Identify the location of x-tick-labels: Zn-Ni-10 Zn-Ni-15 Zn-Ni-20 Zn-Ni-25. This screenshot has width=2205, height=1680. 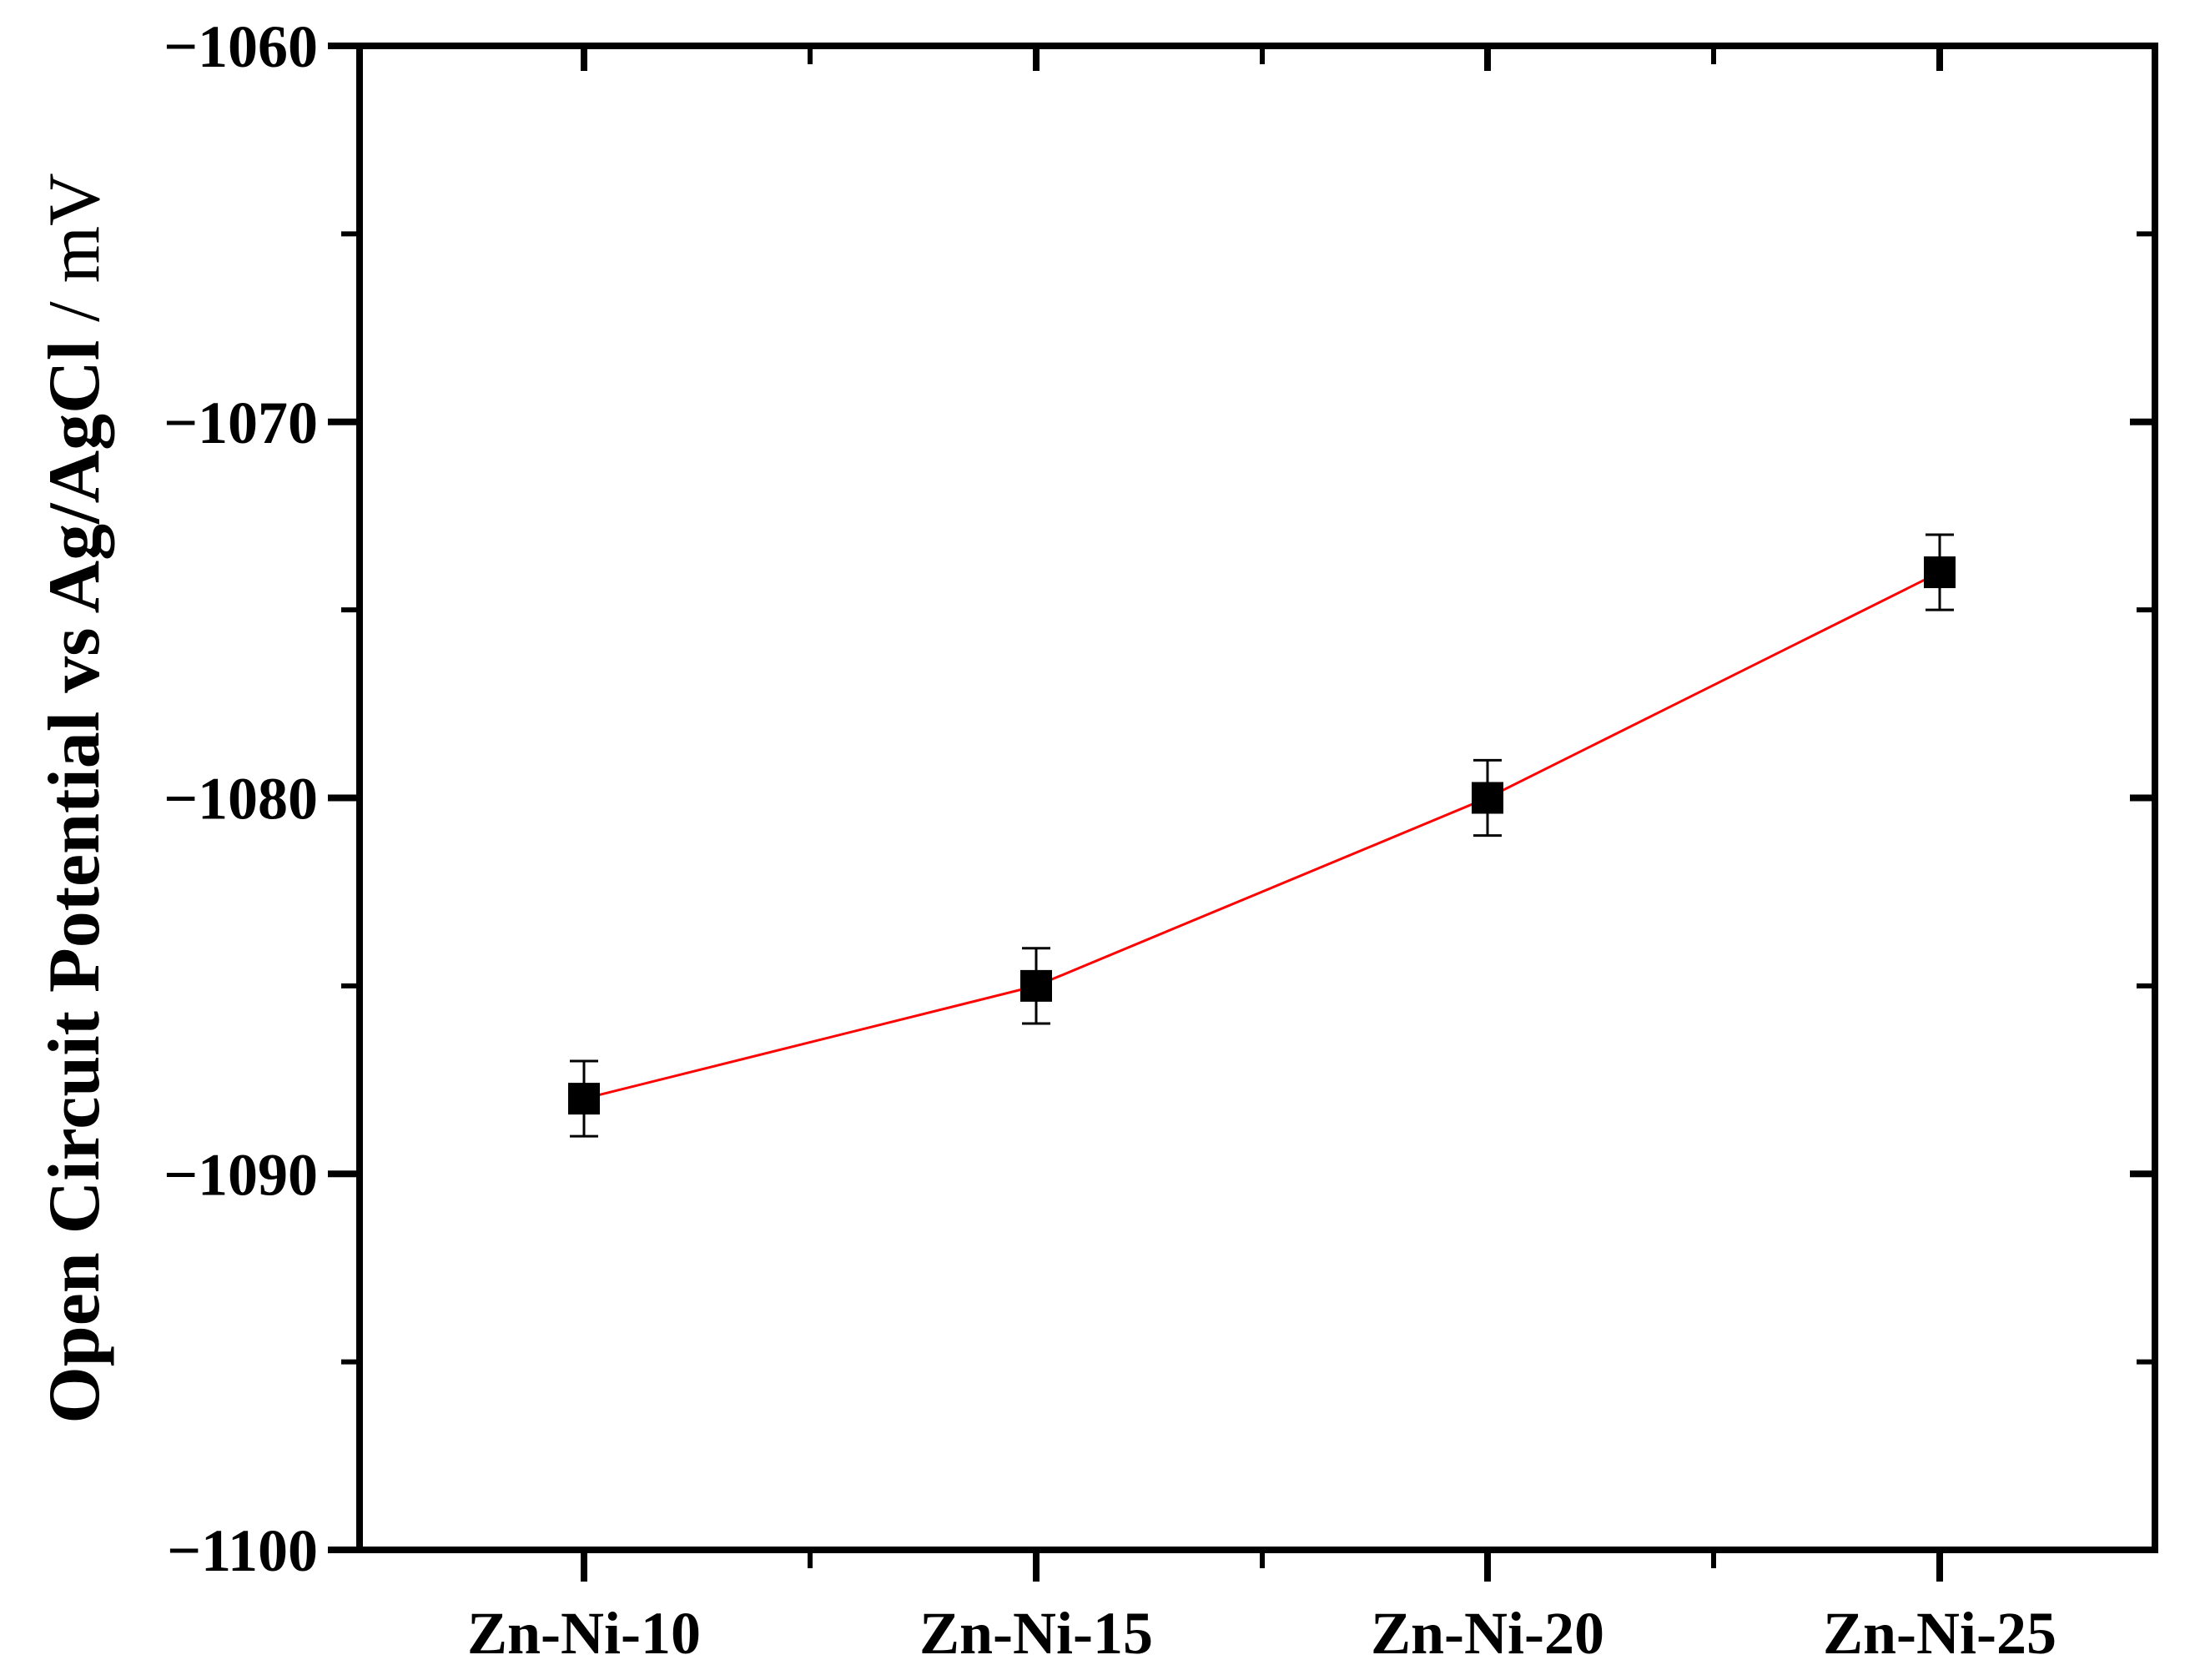
(1261, 1633).